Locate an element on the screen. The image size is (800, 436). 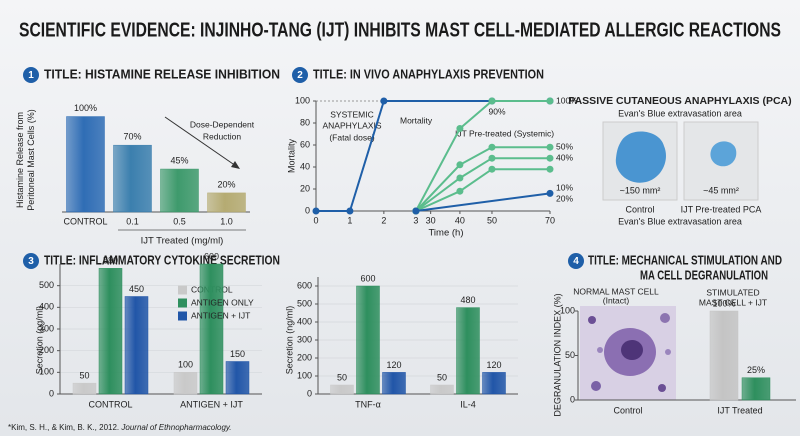
panel-number: 3 is located at coordinates (31, 261).